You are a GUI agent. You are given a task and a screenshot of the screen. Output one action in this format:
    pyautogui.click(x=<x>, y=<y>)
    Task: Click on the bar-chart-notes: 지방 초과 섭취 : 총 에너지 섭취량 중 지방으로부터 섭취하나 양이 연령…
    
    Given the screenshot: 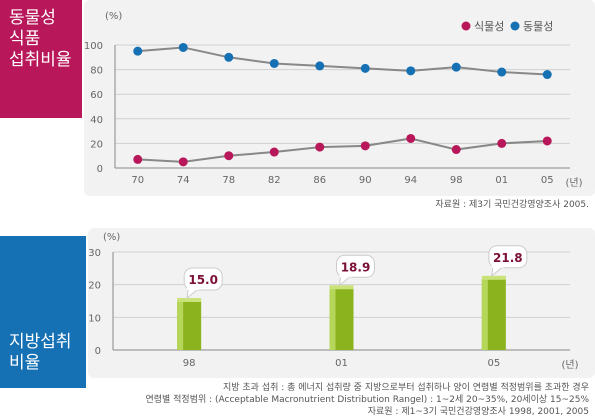 What is the action you would take?
    pyautogui.click(x=367, y=400)
    